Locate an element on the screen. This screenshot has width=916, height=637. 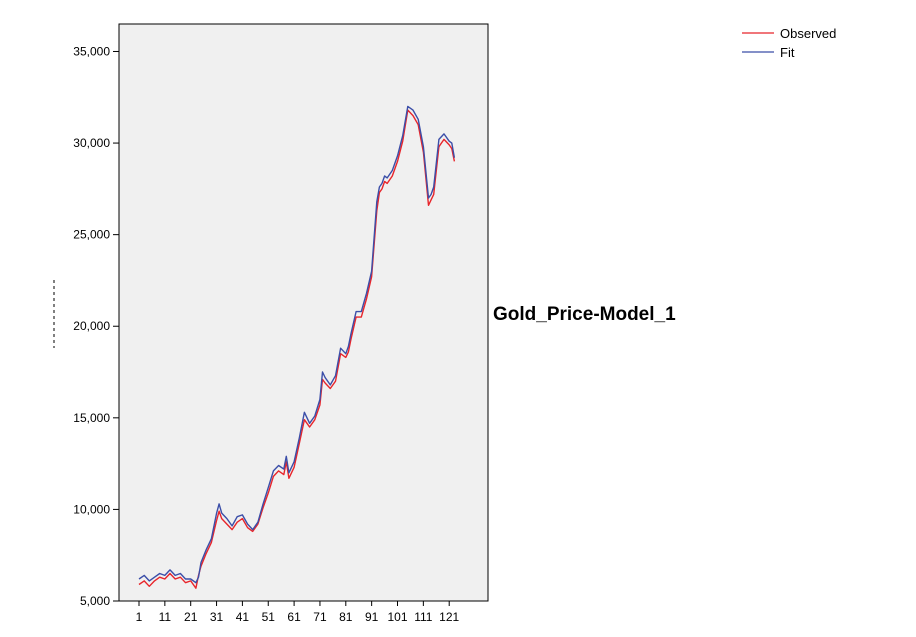
x-tick-label: 71 is located at coordinates (320, 617).